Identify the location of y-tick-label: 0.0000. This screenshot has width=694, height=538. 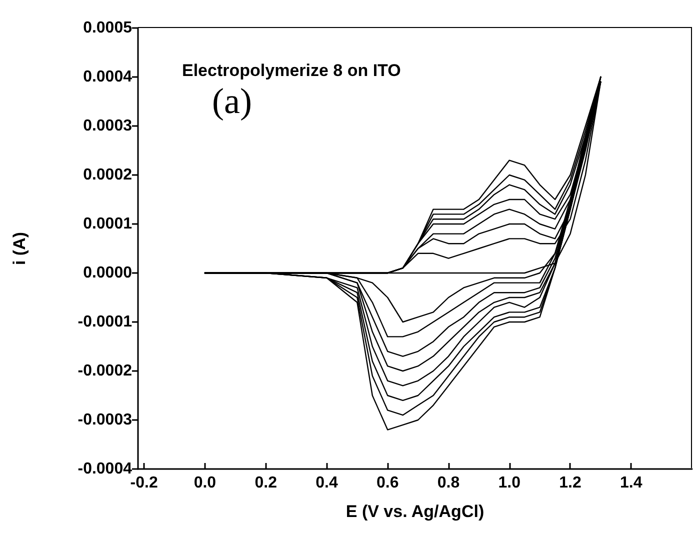
(107, 273).